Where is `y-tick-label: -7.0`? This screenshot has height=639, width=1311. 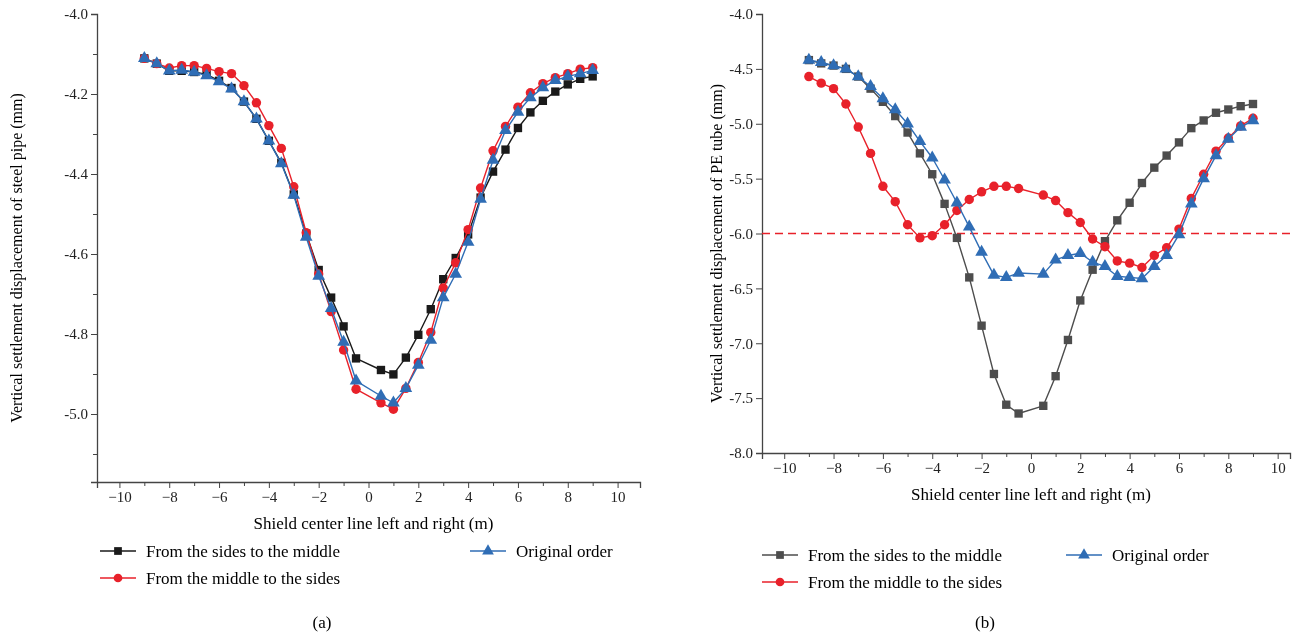 y-tick-label: -7.0 is located at coordinates (741, 343).